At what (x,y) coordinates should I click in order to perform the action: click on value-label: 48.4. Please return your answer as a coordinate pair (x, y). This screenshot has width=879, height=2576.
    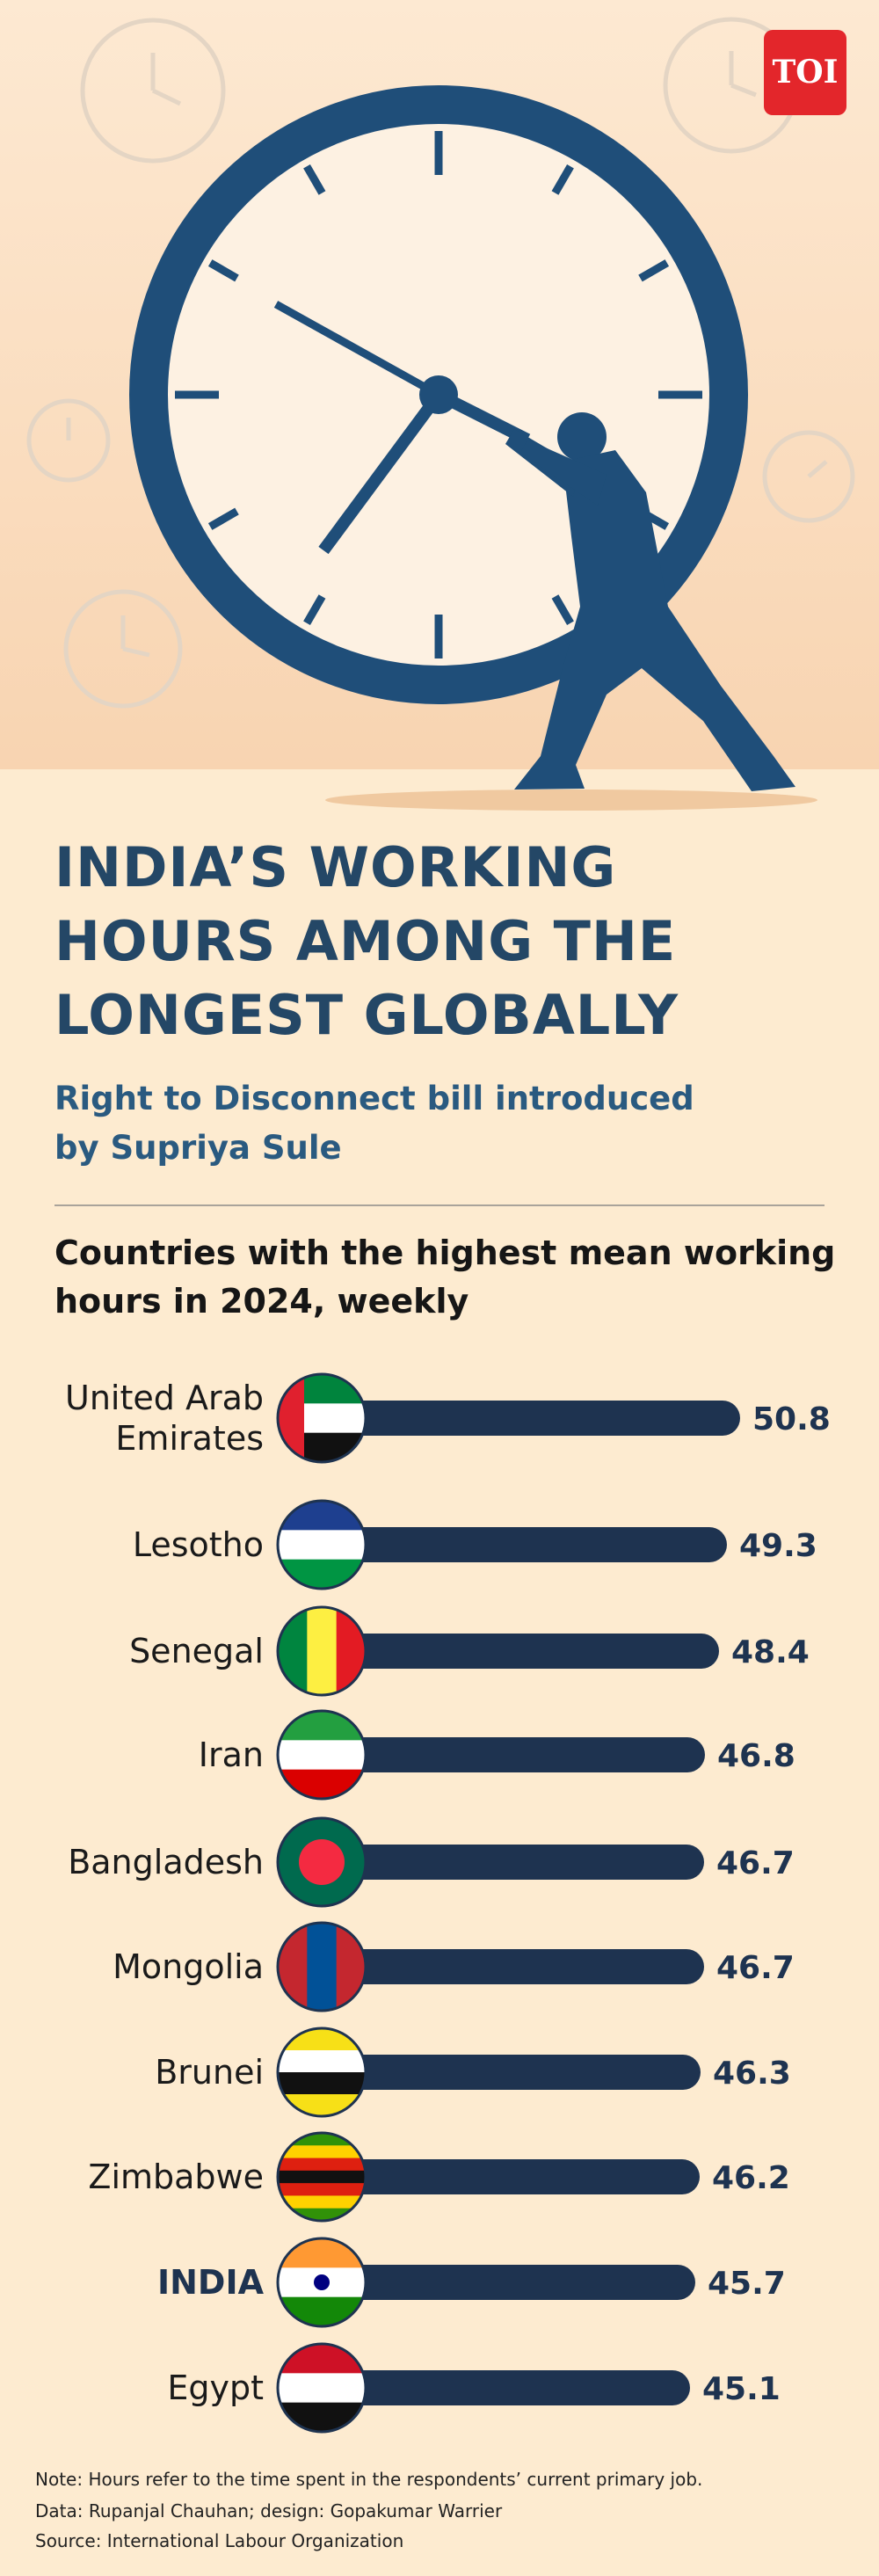
    Looking at the image, I should click on (770, 1652).